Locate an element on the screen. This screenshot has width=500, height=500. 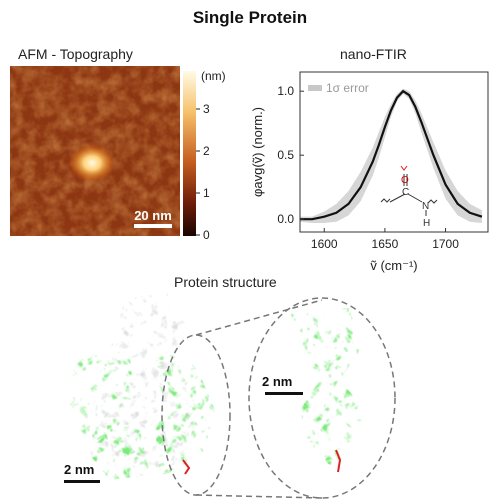
structure-scalebar-left is located at coordinates (82, 481).